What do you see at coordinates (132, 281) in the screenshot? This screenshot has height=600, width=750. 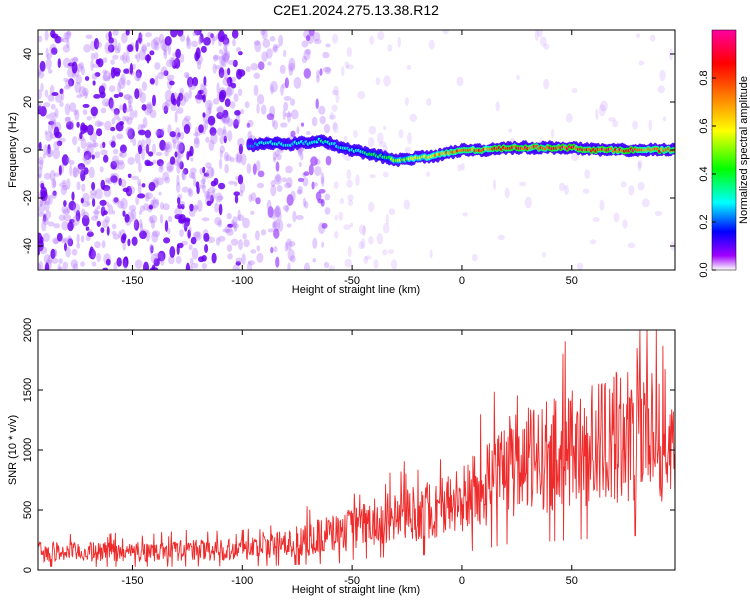 I see `x-tick-label: -150` at bounding box center [132, 281].